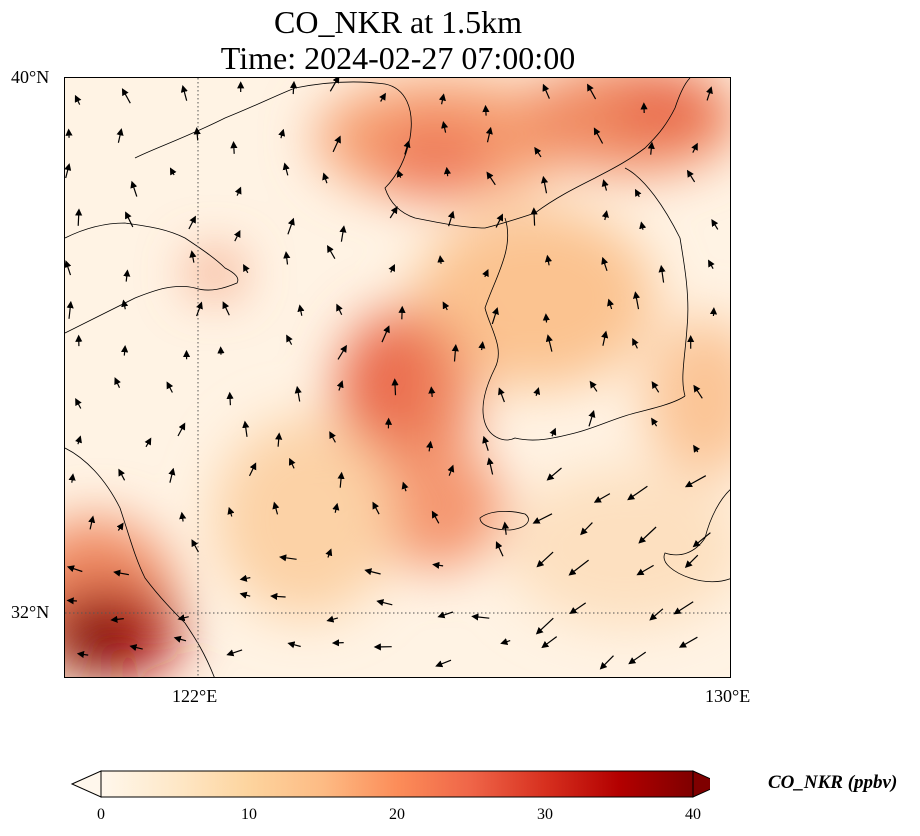 This screenshot has height=836, width=920. What do you see at coordinates (390, 784) in the screenshot?
I see `colorbar` at bounding box center [390, 784].